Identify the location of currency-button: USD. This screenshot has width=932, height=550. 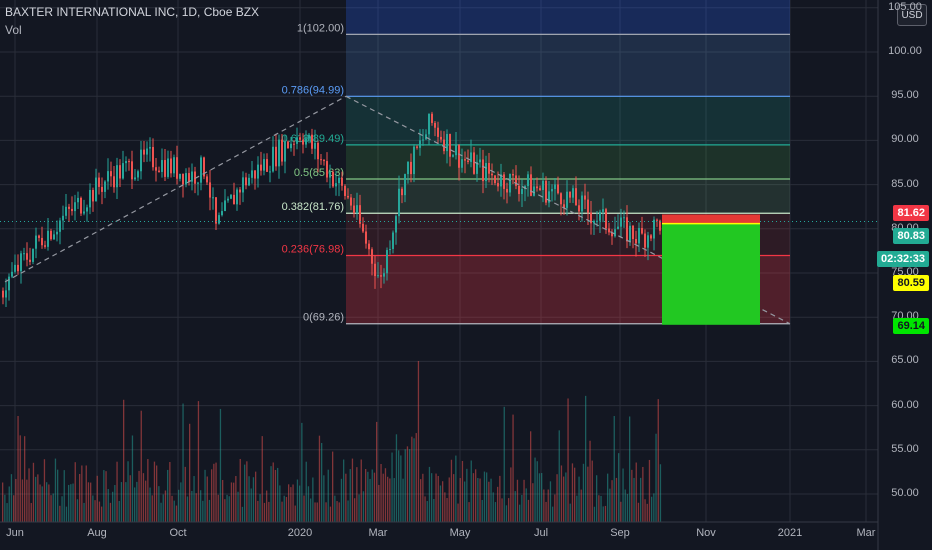
(912, 15).